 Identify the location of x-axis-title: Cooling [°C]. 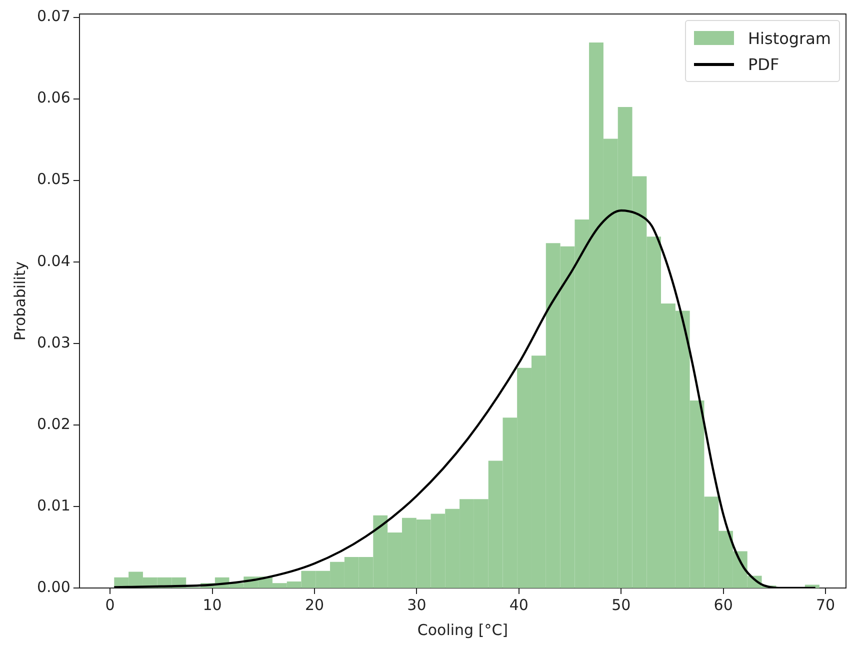
(462, 629).